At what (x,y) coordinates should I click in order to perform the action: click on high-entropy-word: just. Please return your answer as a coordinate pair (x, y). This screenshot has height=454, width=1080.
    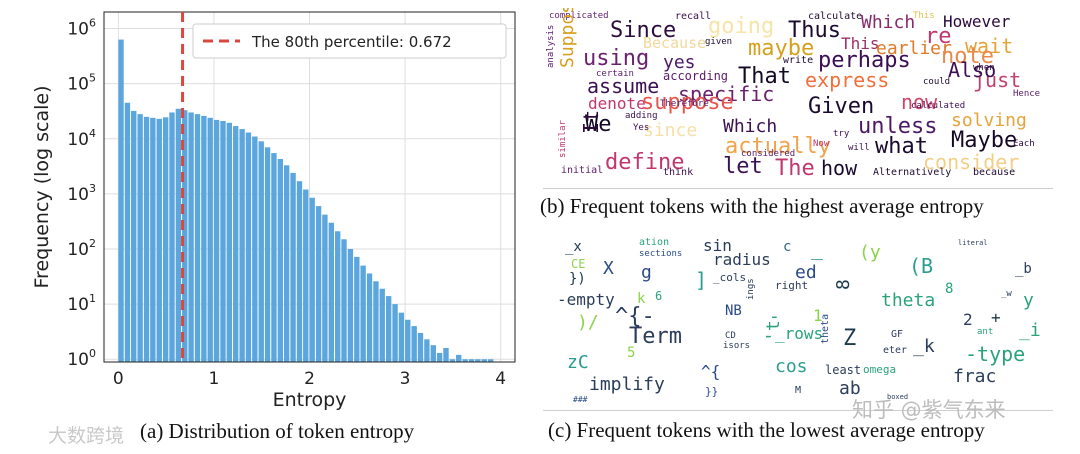
    Looking at the image, I should click on (997, 80).